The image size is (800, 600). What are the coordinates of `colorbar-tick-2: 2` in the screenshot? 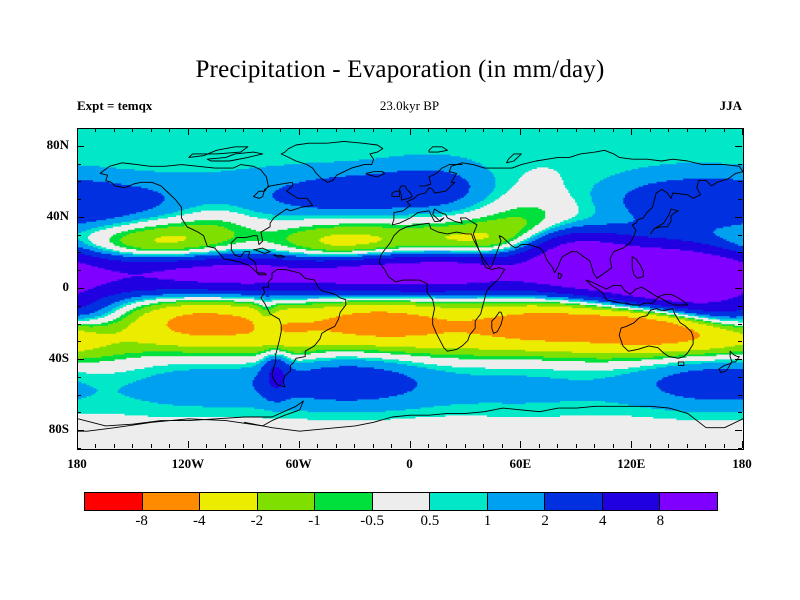 It's located at (545, 521).